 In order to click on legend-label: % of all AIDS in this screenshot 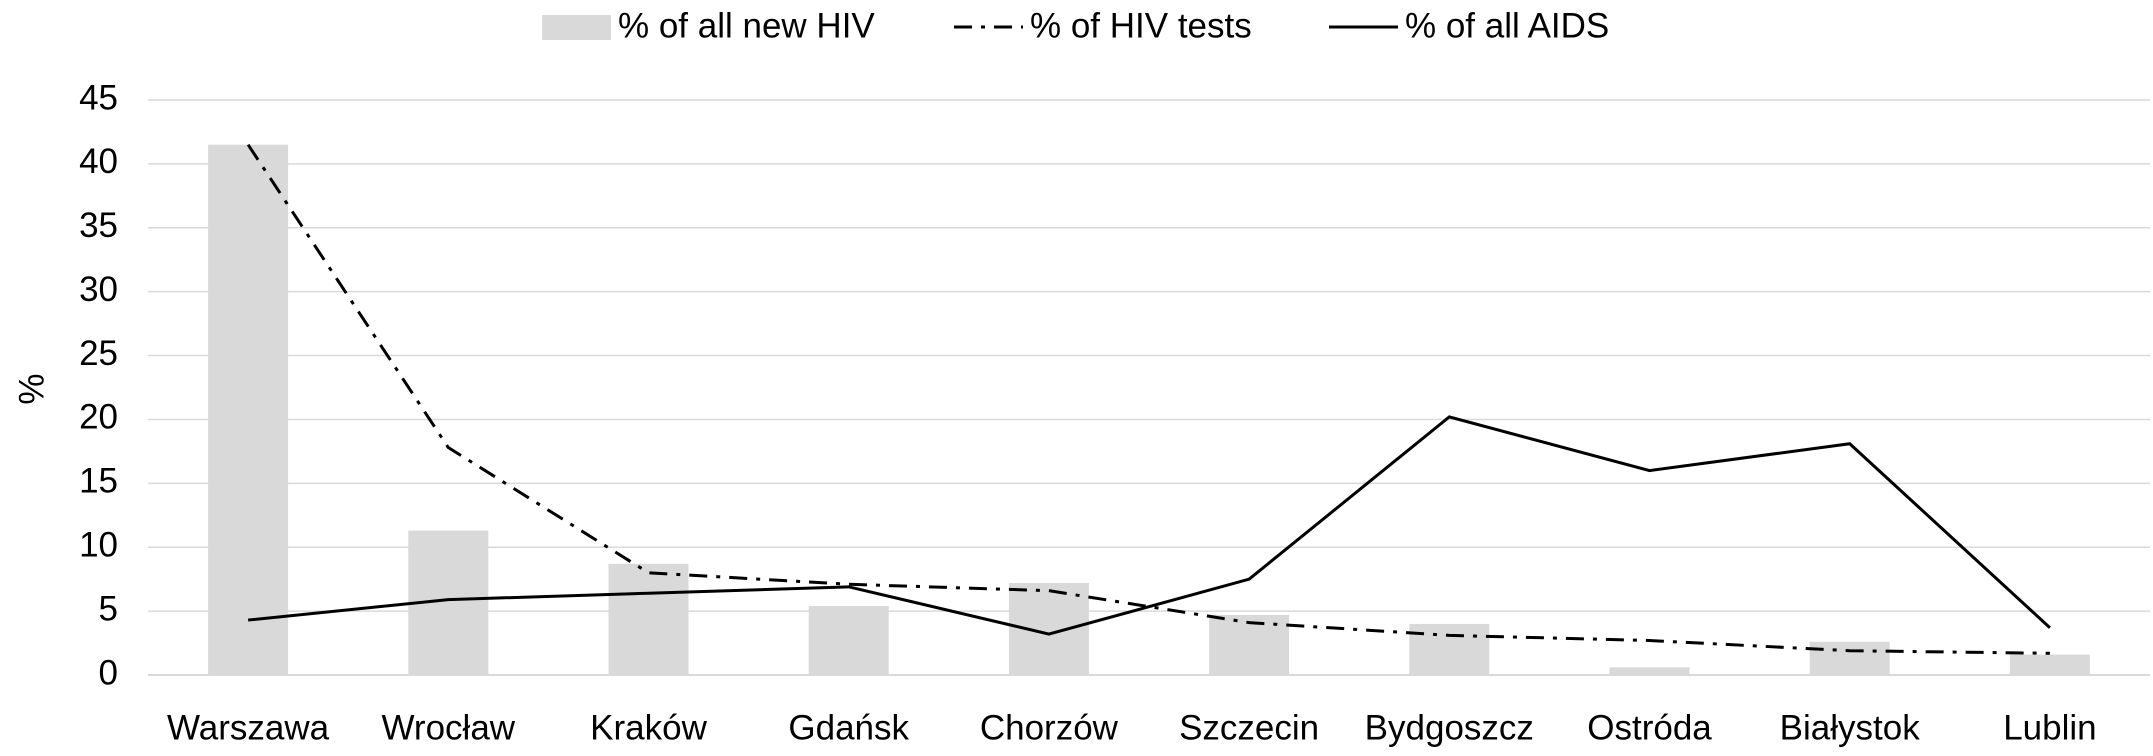, I will do `click(1507, 25)`.